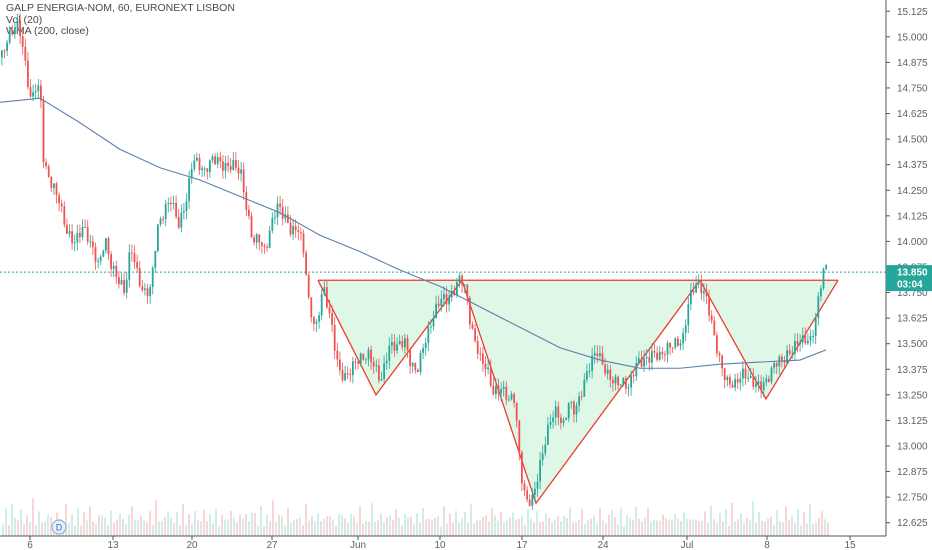  What do you see at coordinates (912, 446) in the screenshot?
I see `price-tick-label: 13.000` at bounding box center [912, 446].